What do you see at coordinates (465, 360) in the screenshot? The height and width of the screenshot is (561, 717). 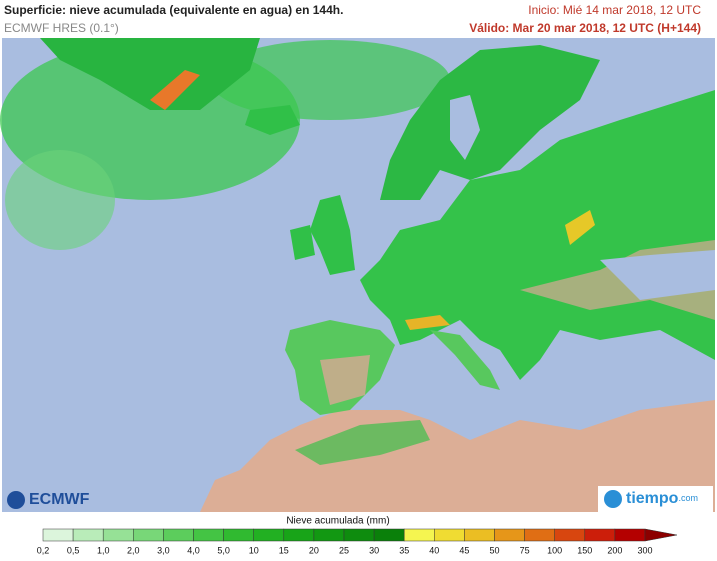 I see `land-italy` at bounding box center [465, 360].